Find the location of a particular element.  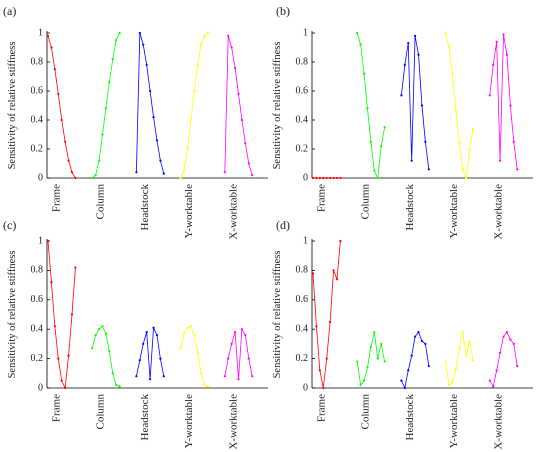

y-tick-label: 0.8 is located at coordinates (302, 61).